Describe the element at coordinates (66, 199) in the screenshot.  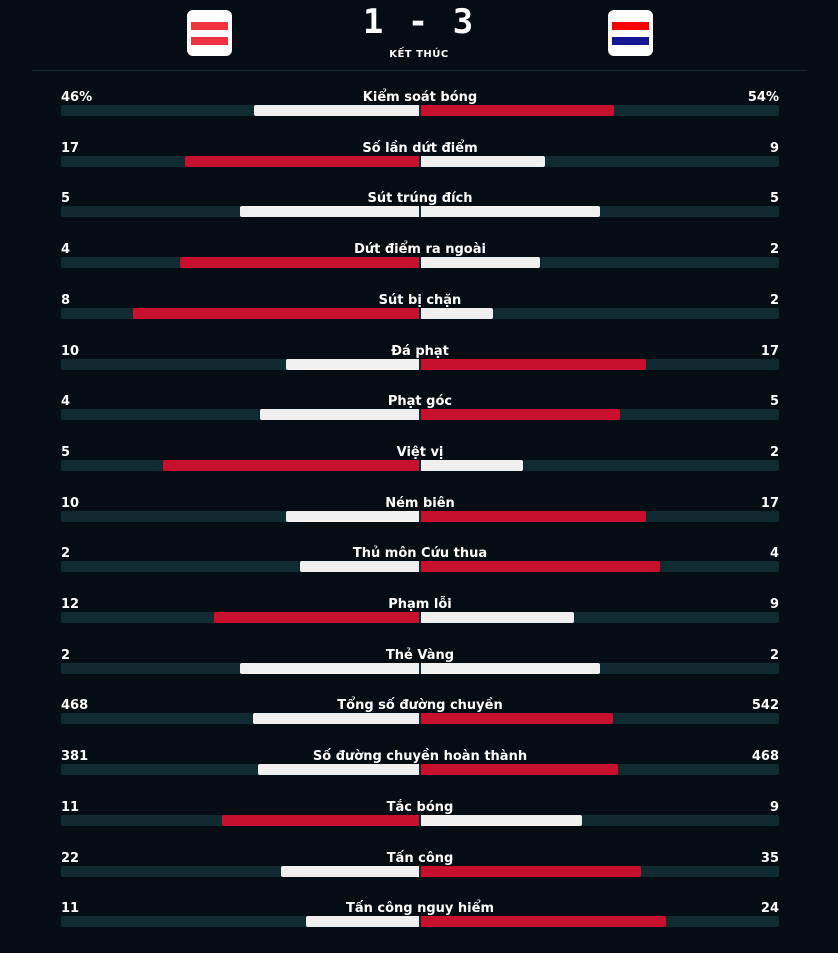
I see `home-stat-value: 5` at that location.